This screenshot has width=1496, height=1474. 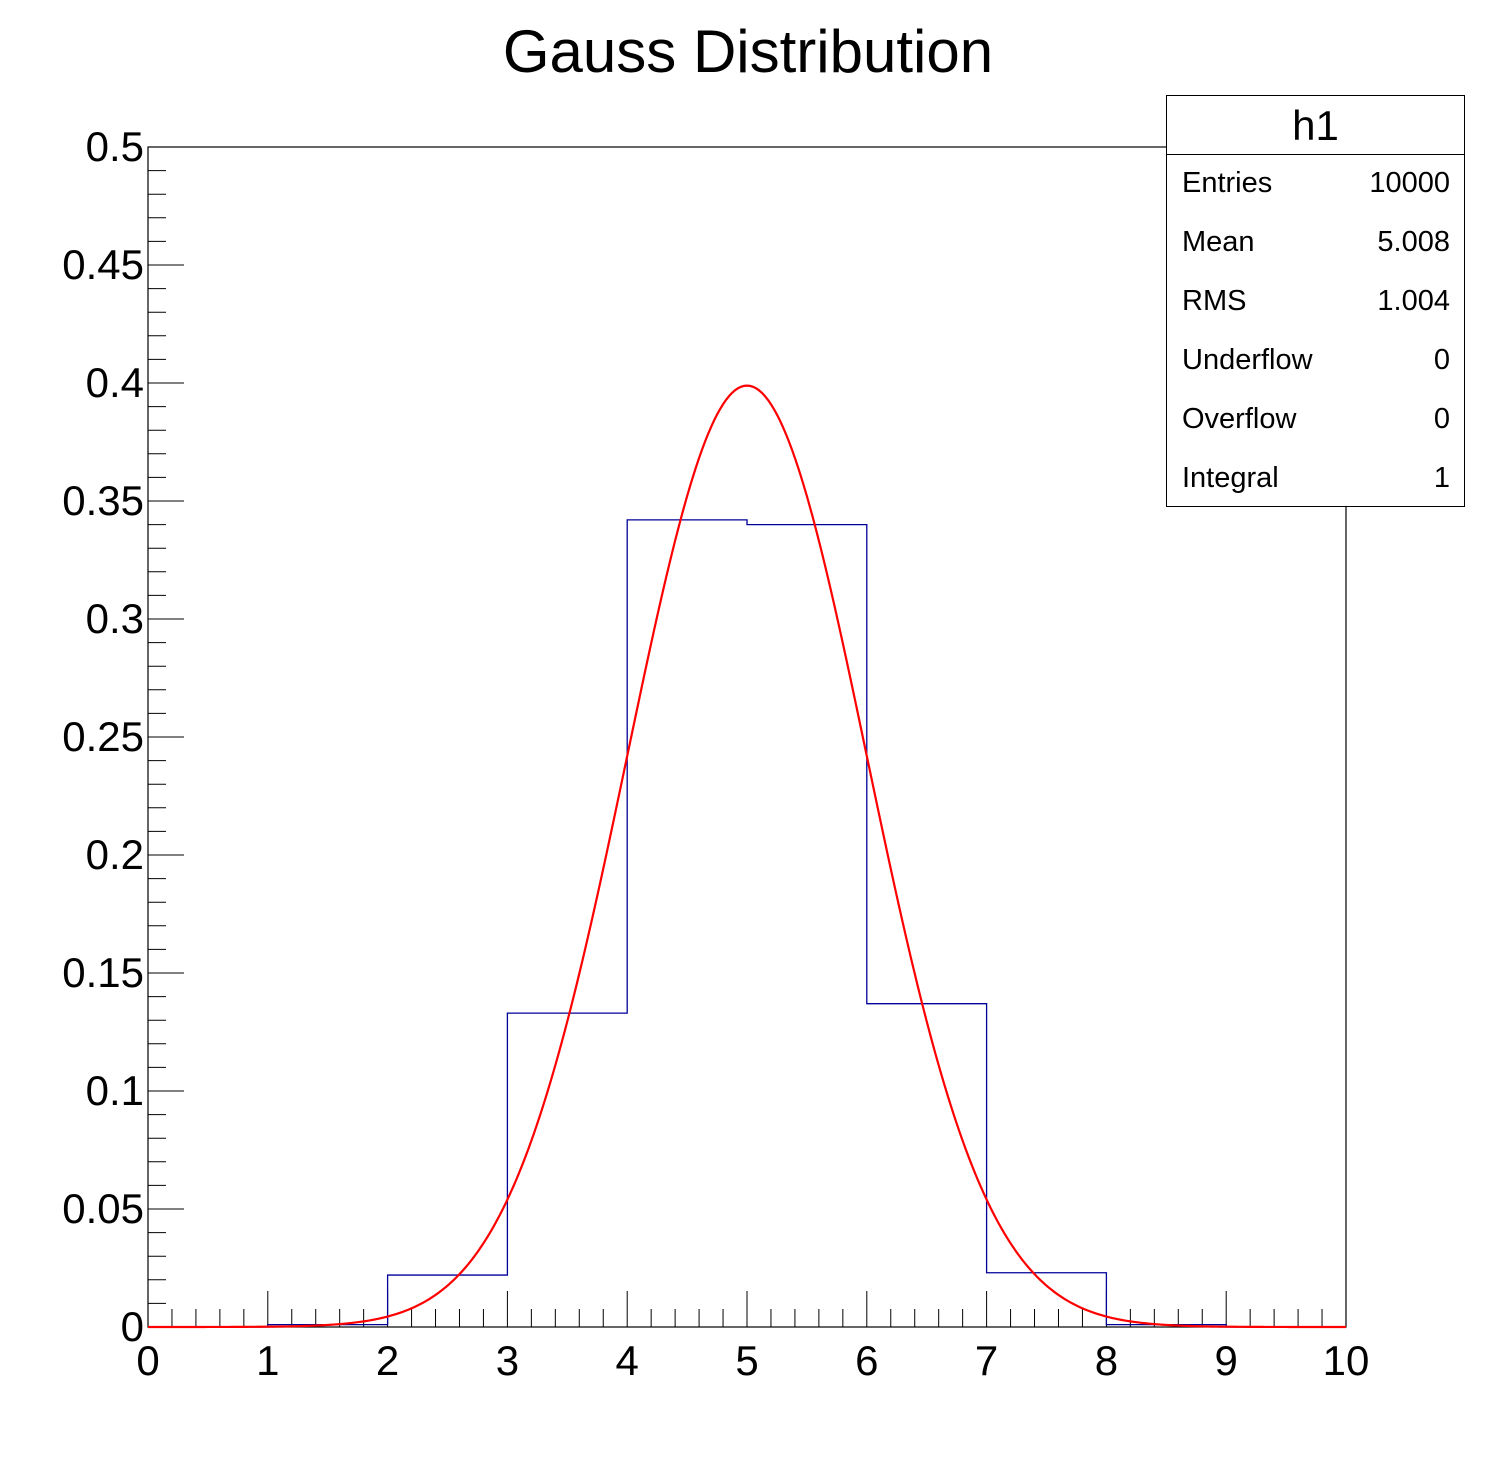 I want to click on stats-row-rms: RMS 1.004, so click(x=1315, y=302).